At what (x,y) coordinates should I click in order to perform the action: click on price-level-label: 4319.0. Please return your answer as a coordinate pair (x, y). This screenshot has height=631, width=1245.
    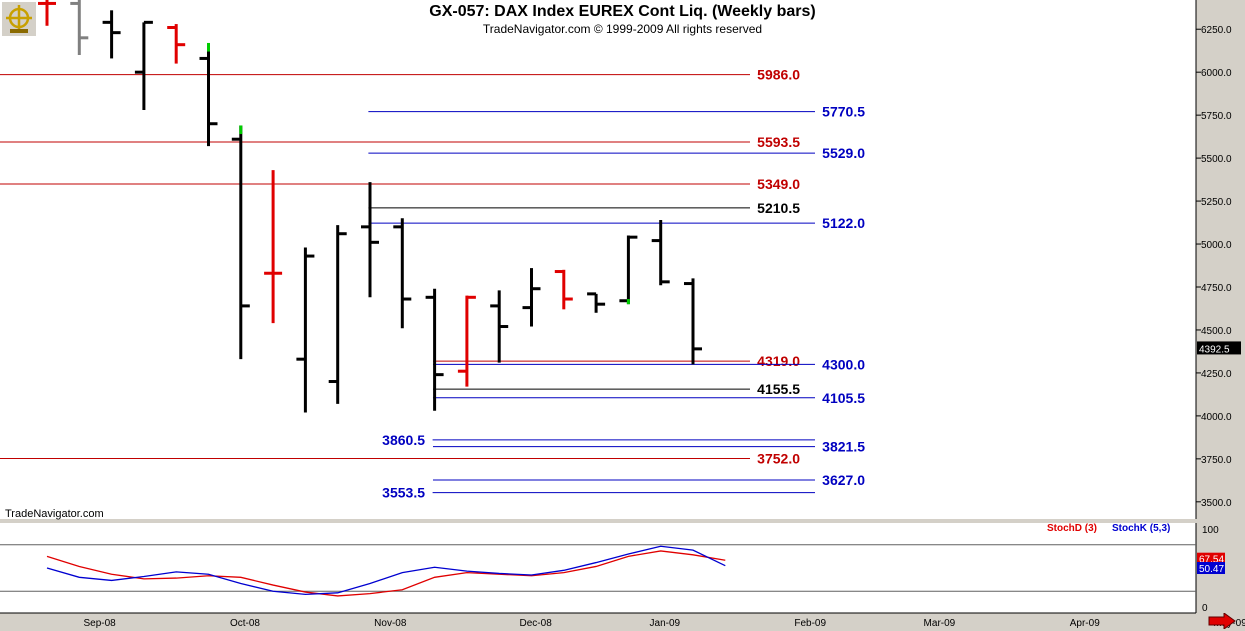
    Looking at the image, I should click on (778, 361).